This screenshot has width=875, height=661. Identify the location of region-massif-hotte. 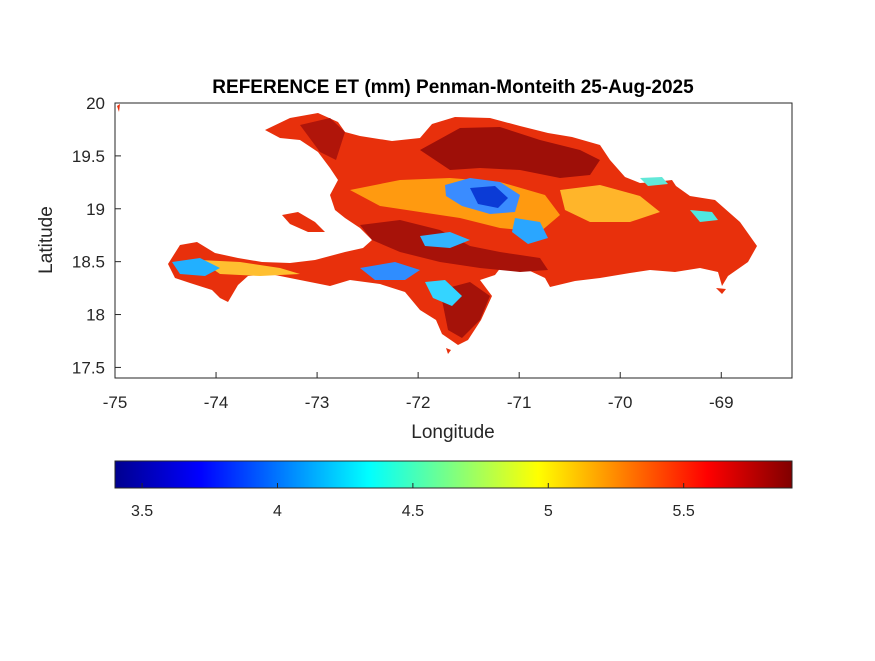
(196, 267).